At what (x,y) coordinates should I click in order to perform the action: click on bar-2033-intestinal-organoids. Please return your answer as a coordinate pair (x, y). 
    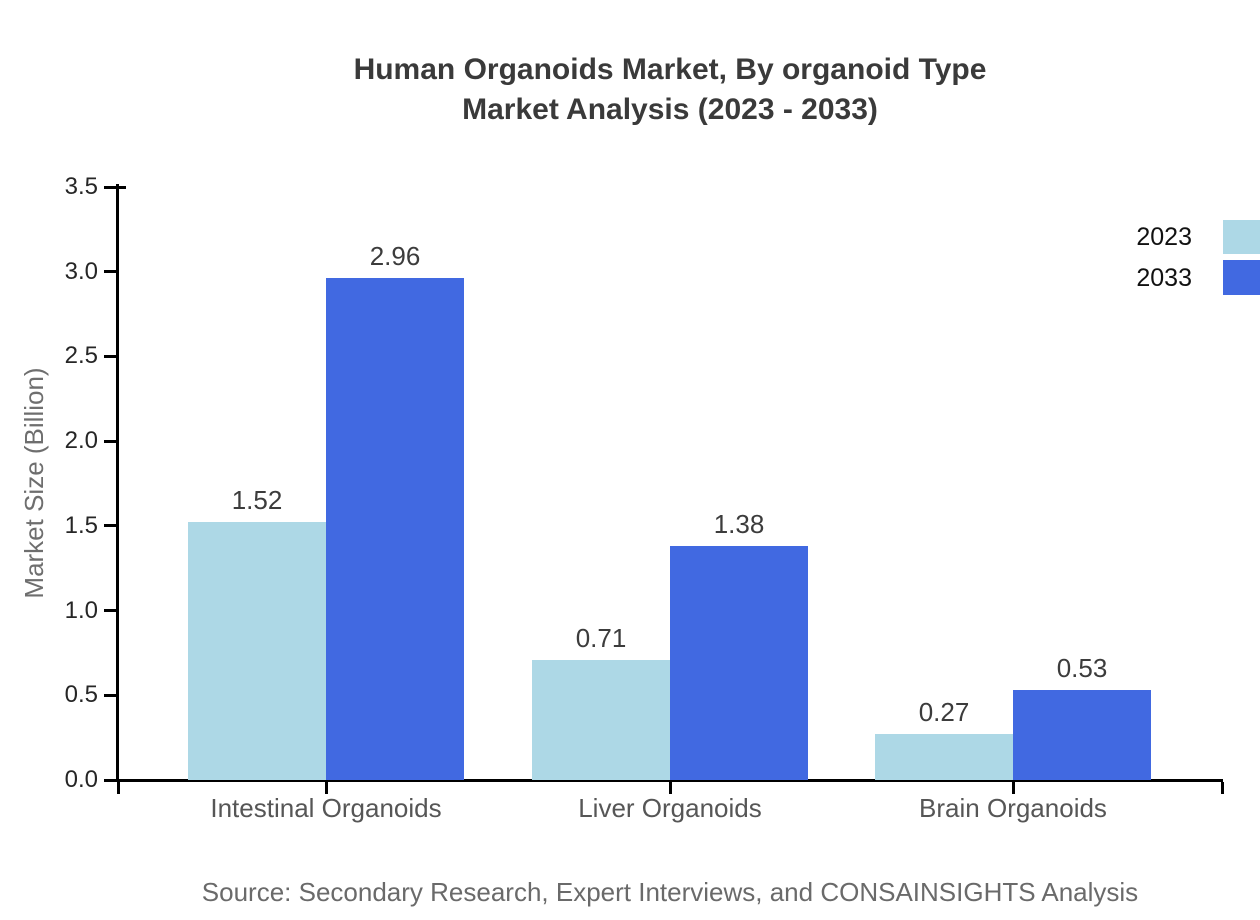
    Looking at the image, I should click on (395, 529).